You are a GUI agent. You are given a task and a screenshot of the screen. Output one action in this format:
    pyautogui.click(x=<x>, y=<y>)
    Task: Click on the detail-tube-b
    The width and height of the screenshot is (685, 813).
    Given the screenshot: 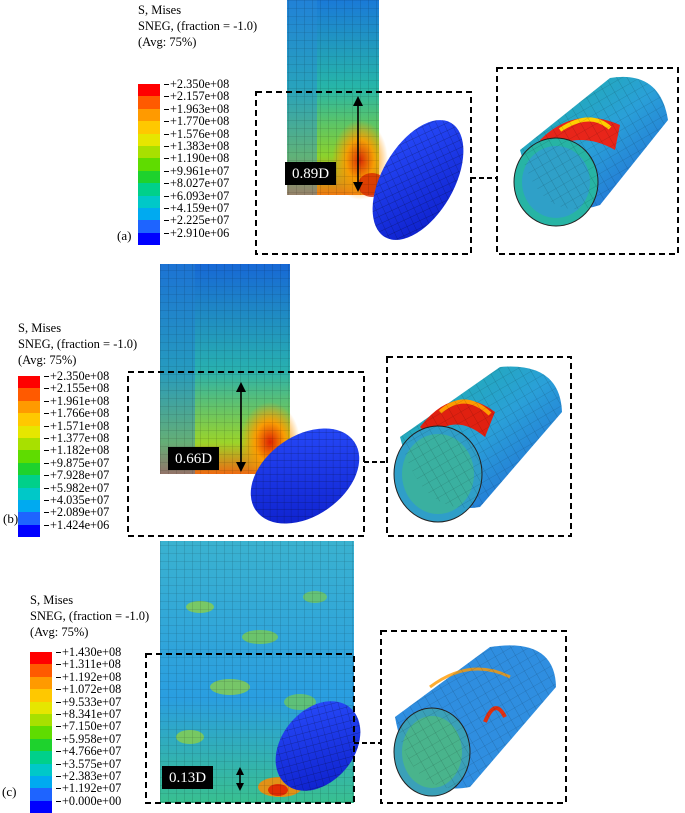 What is the action you would take?
    pyautogui.click(x=477, y=444)
    